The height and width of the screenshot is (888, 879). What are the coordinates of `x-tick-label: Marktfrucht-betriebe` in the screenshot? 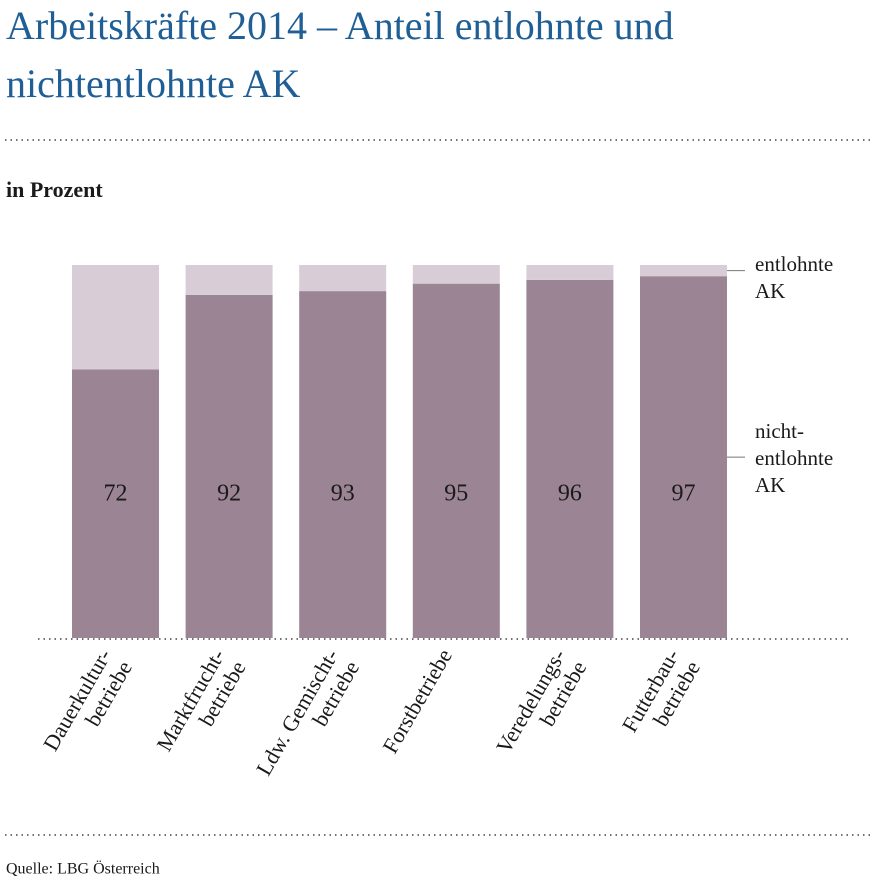 It's located at (200, 706).